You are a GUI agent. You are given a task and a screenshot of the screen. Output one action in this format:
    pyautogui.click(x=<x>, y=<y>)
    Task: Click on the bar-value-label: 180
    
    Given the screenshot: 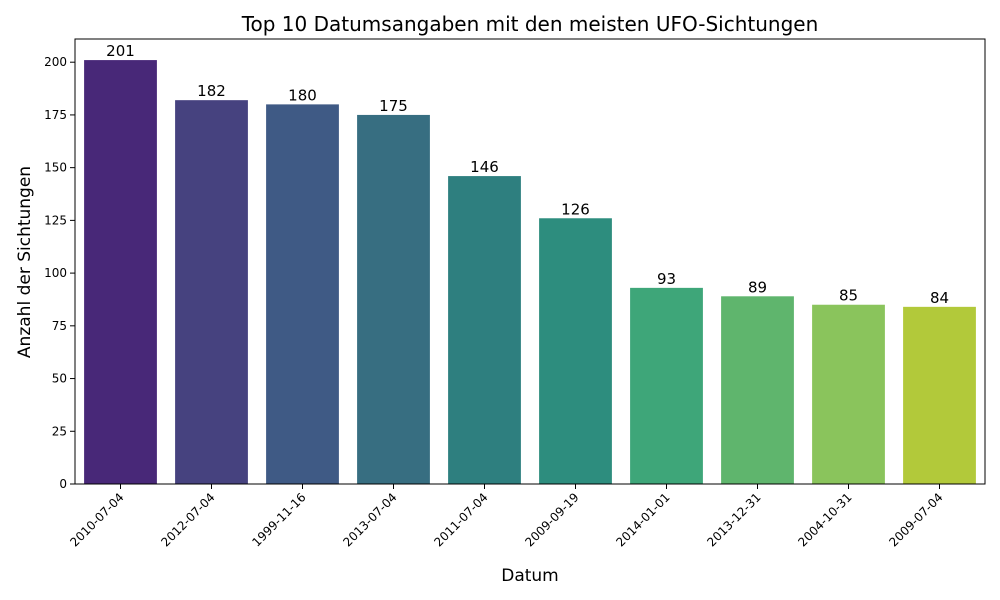 What is the action you would take?
    pyautogui.click(x=302, y=95)
    